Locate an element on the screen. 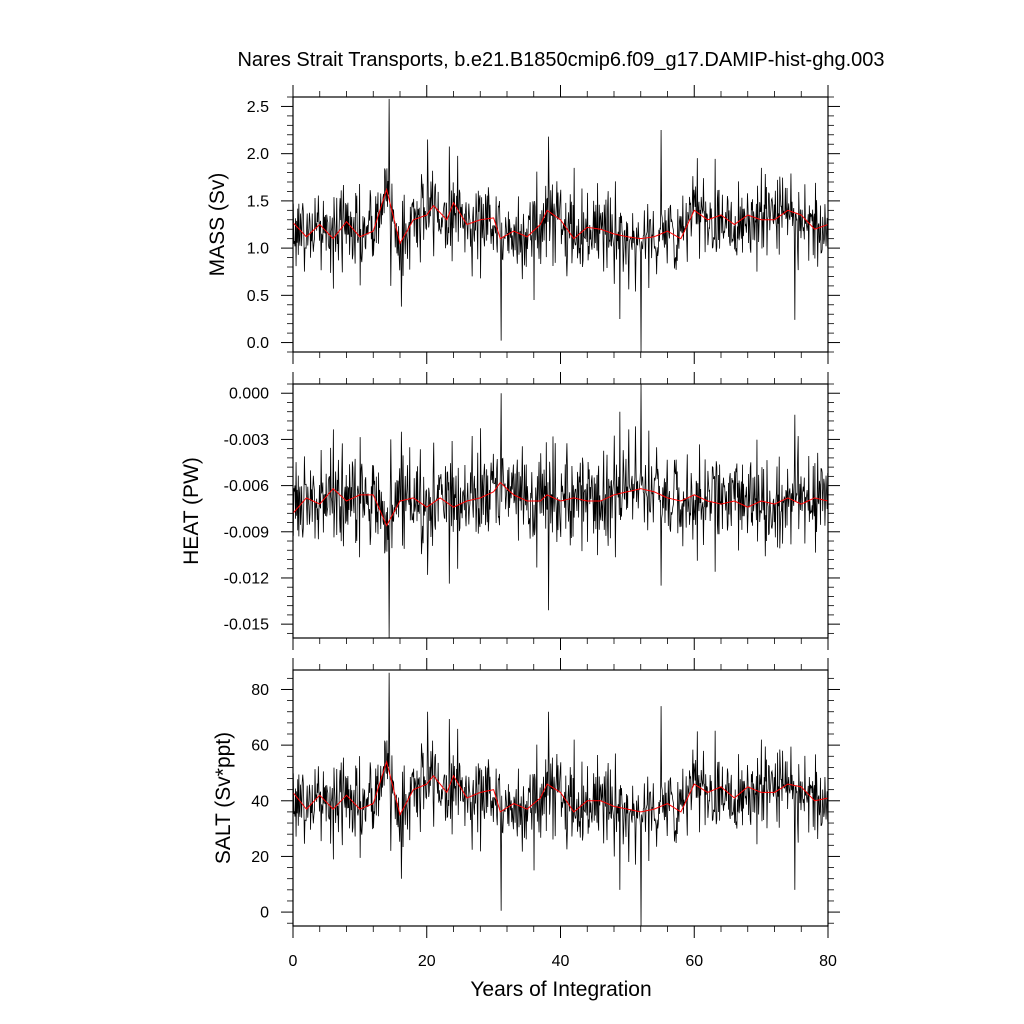 This screenshot has width=1024, height=1024. y-tick-label: -0.006 is located at coordinates (246, 486).